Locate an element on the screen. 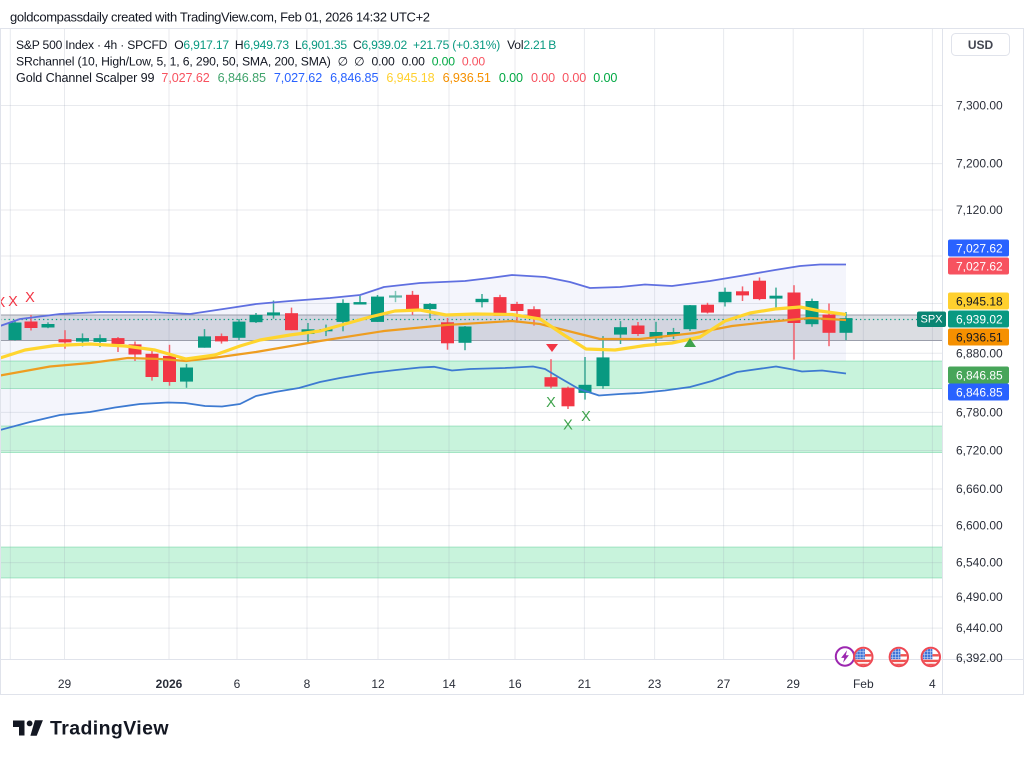 Image resolution: width=1024 pixels, height=764 pixels. svg-text: 4 is located at coordinates (932, 684).